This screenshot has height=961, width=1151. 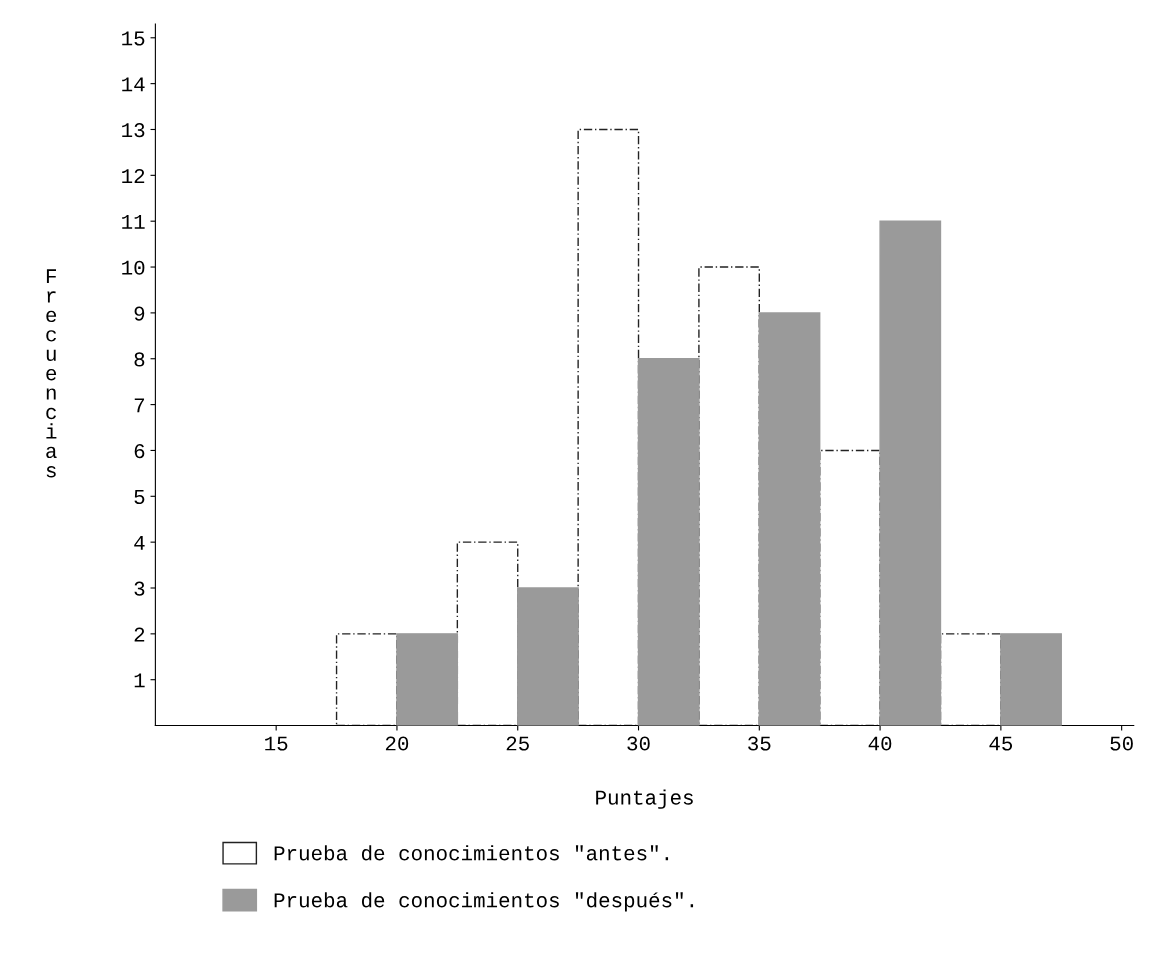 I want to click on y-tick-label: 1, so click(x=139, y=680).